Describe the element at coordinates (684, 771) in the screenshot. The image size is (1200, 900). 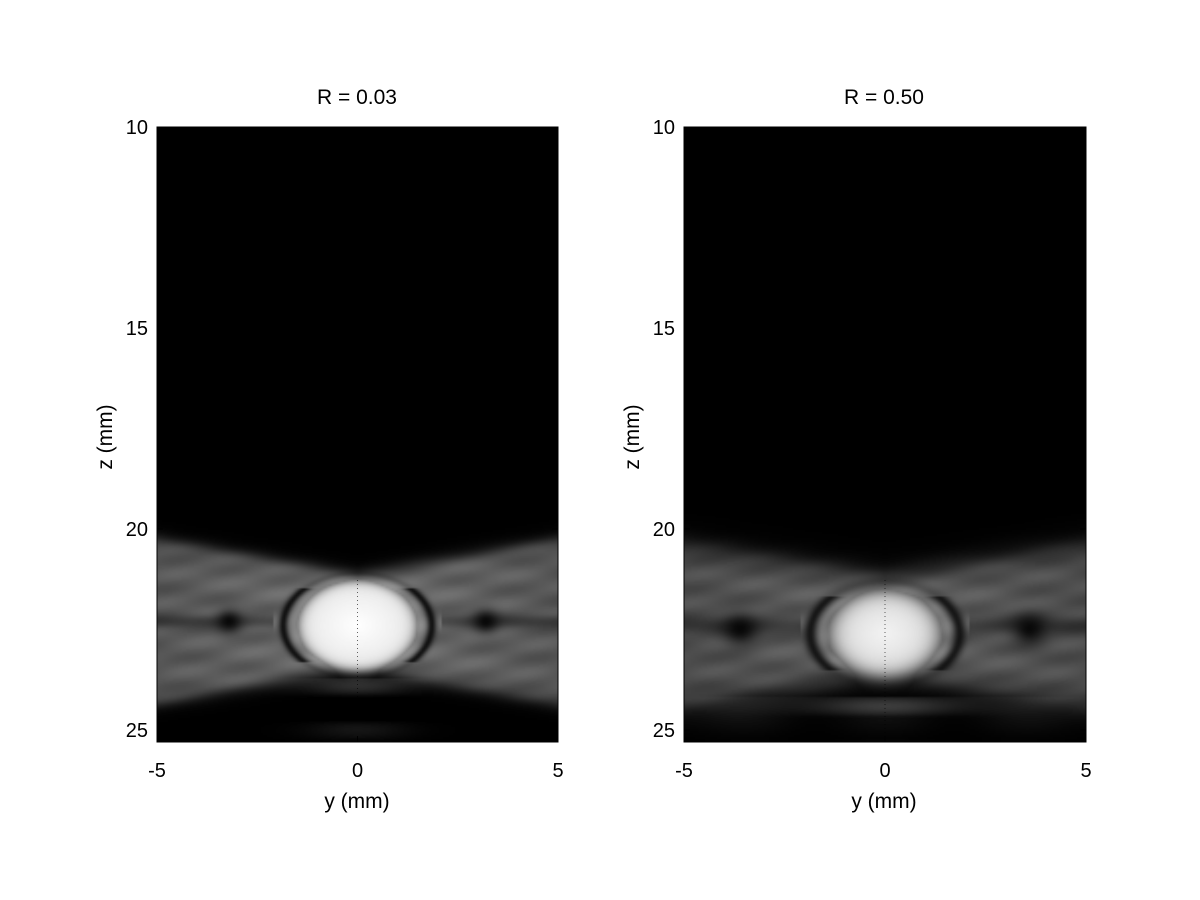
I see `panel-right-xtick-label: -5` at that location.